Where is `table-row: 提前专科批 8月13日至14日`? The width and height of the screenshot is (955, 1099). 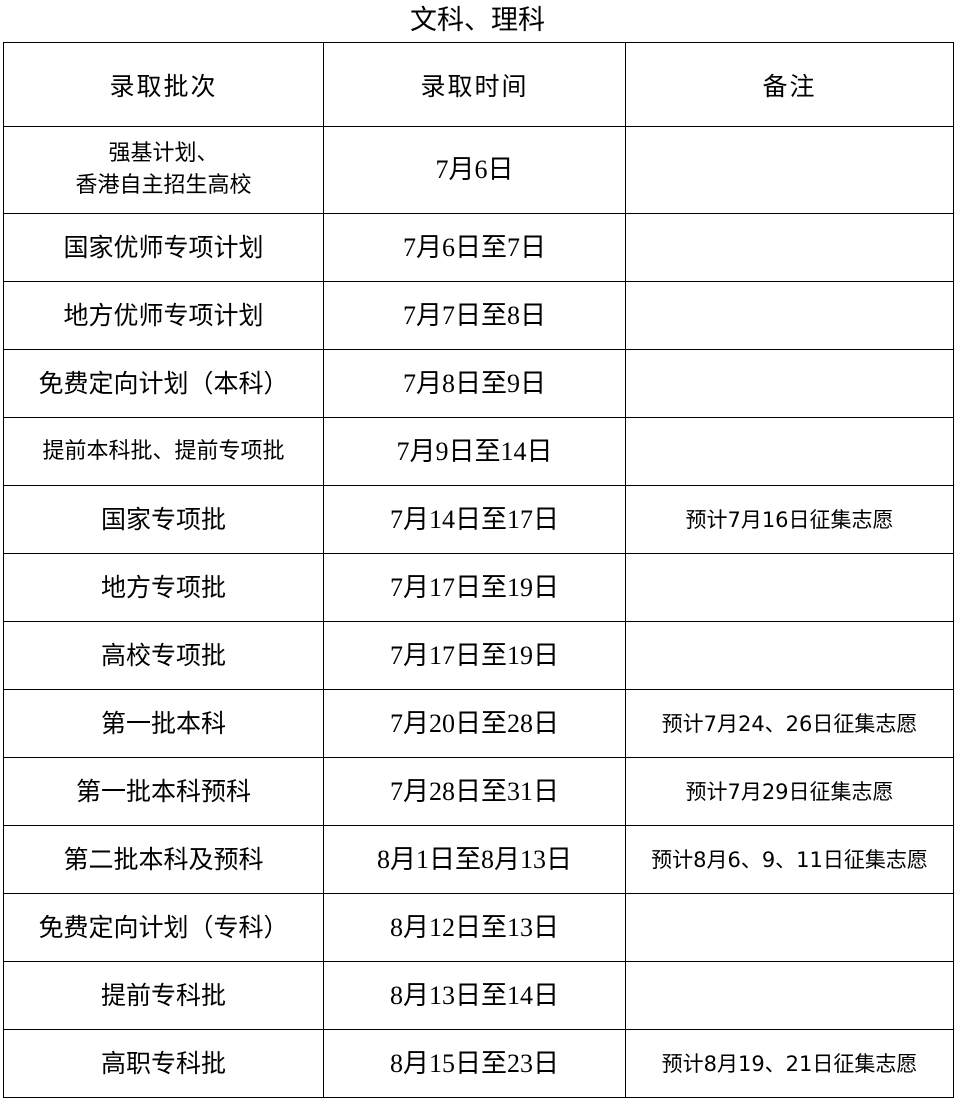
table-row: 提前专科批 8月13日至14日 is located at coordinates (478, 995).